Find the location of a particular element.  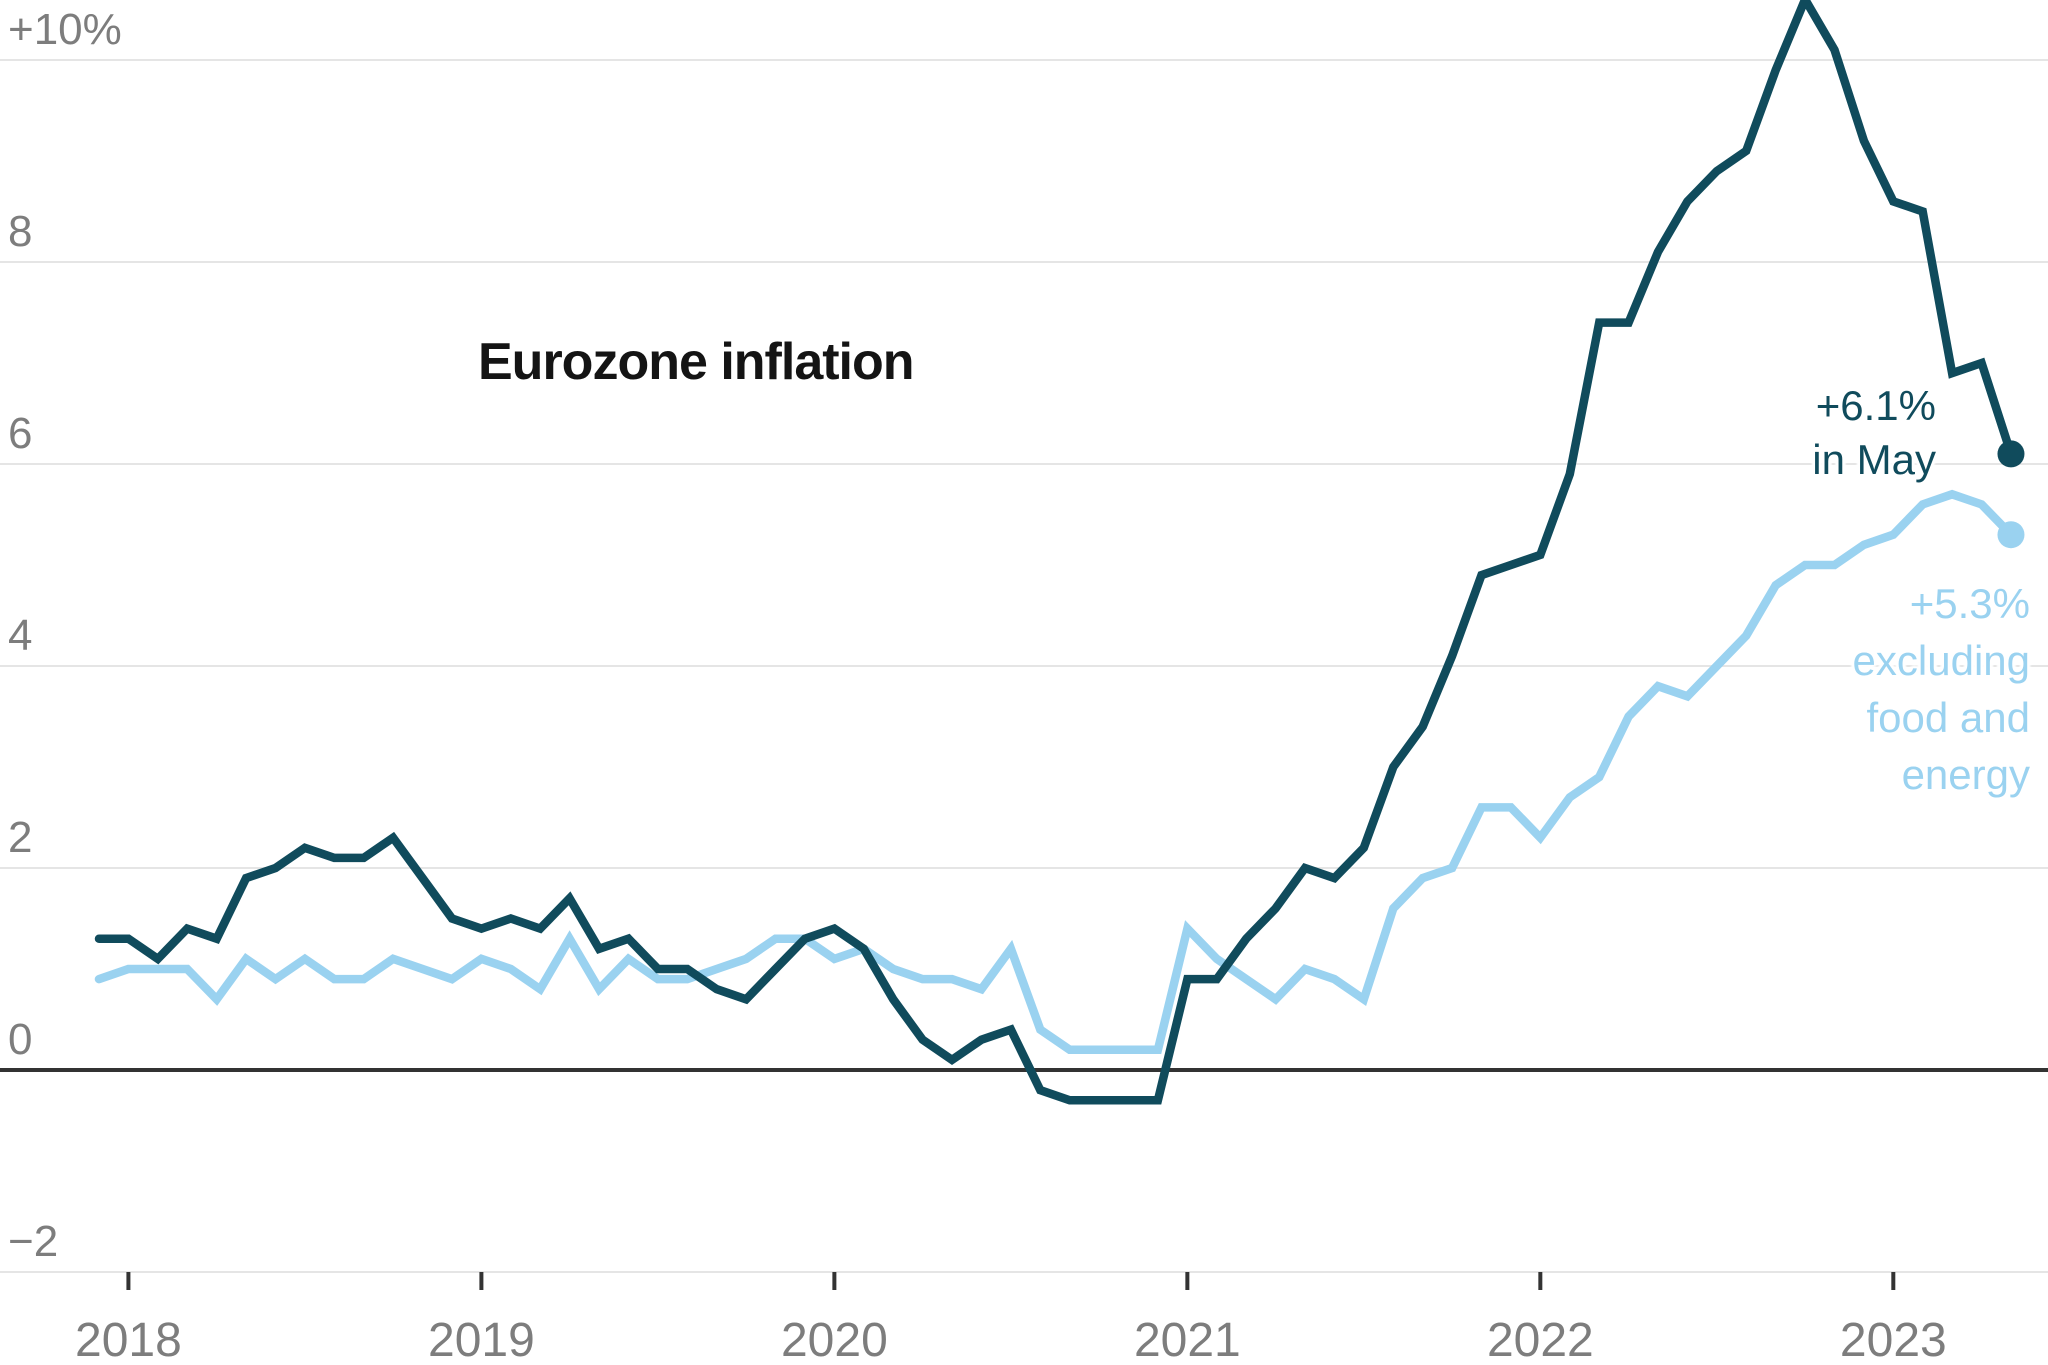

y-tick-label-8: 8 is located at coordinates (20, 231).